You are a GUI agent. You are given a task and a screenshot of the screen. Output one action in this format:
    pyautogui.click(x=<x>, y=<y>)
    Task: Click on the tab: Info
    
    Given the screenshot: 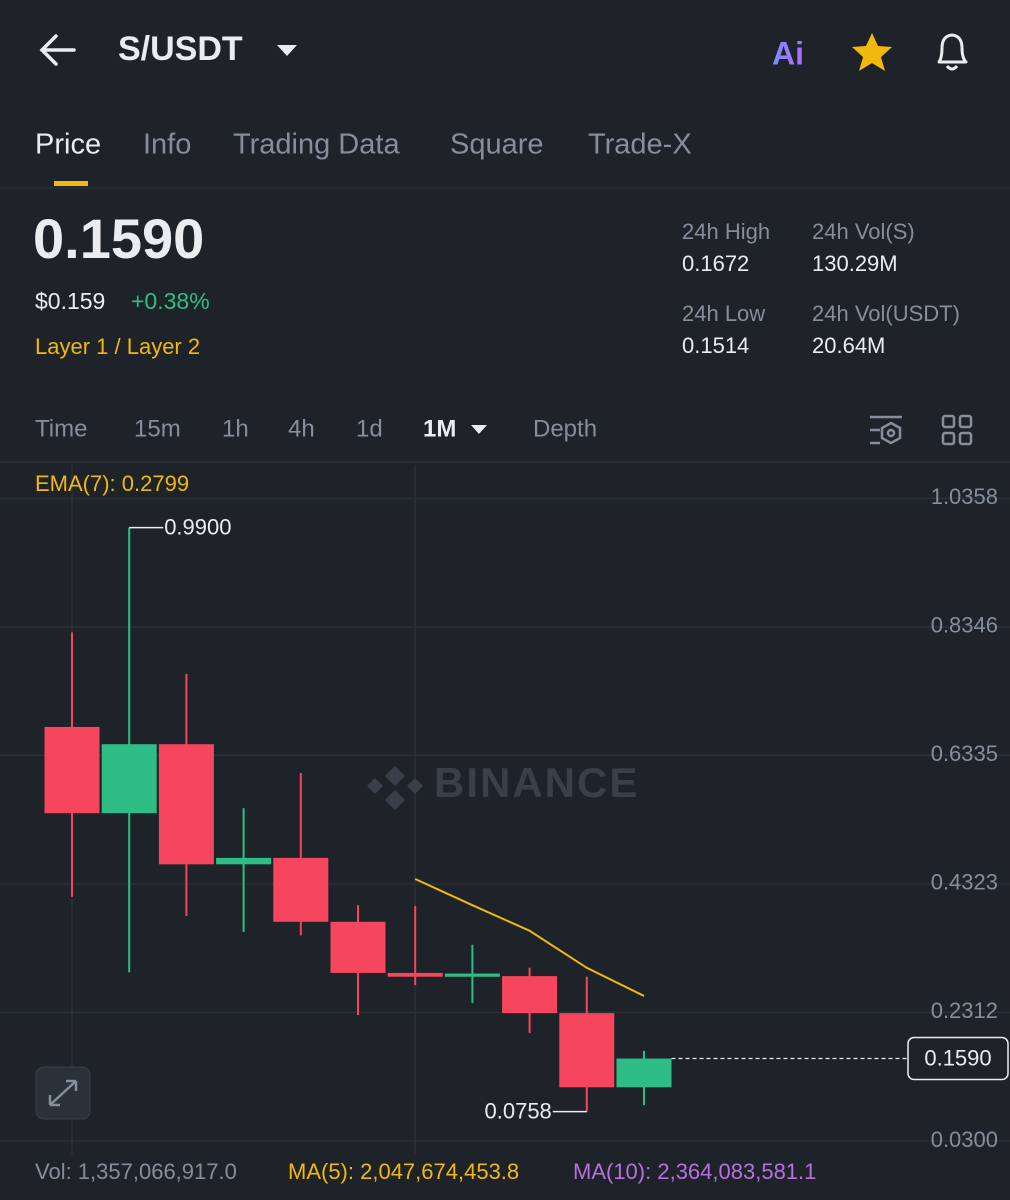 What is the action you would take?
    pyautogui.click(x=167, y=145)
    